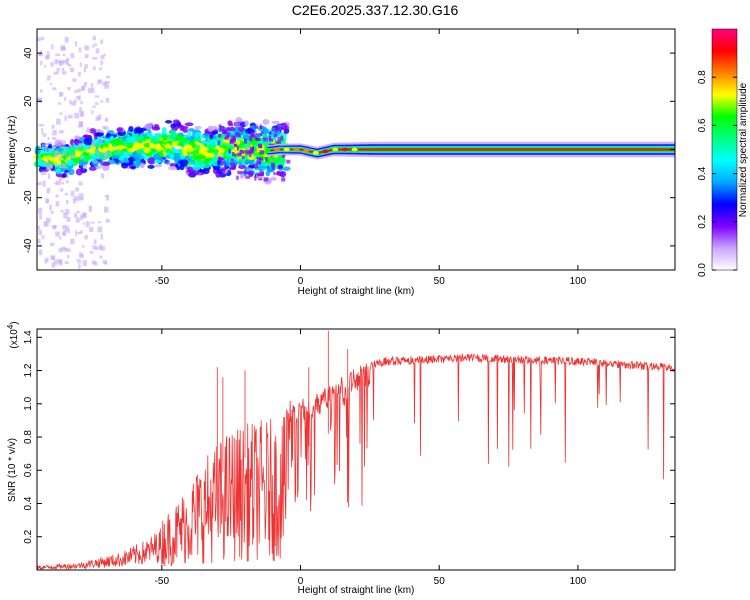 The image size is (750, 600). Describe the element at coordinates (301, 281) in the screenshot. I see `spectrogram-x-tick-label: 0` at that location.